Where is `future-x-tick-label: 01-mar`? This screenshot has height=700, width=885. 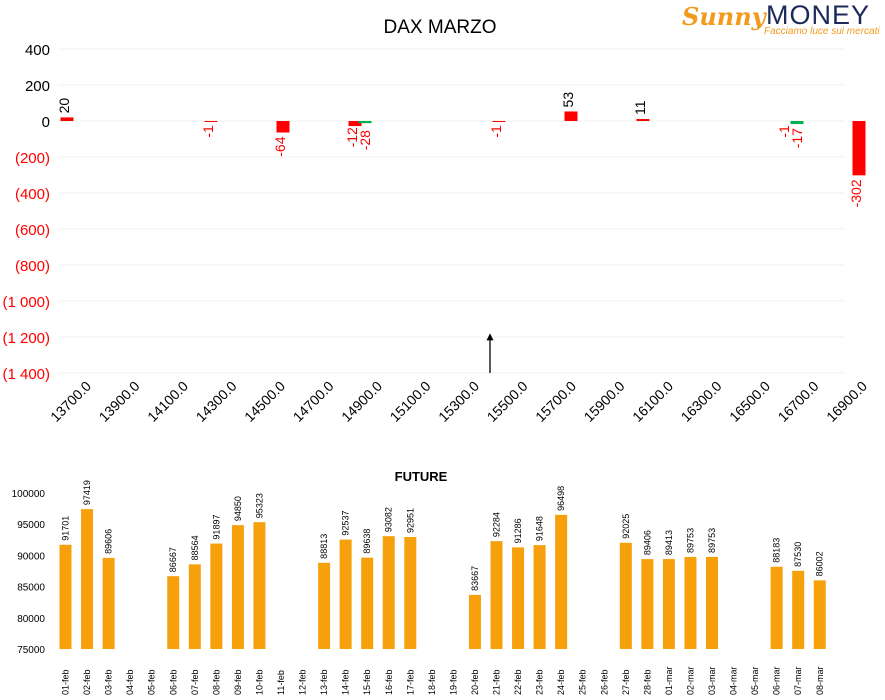 future-x-tick-label: 01-mar is located at coordinates (669, 680).